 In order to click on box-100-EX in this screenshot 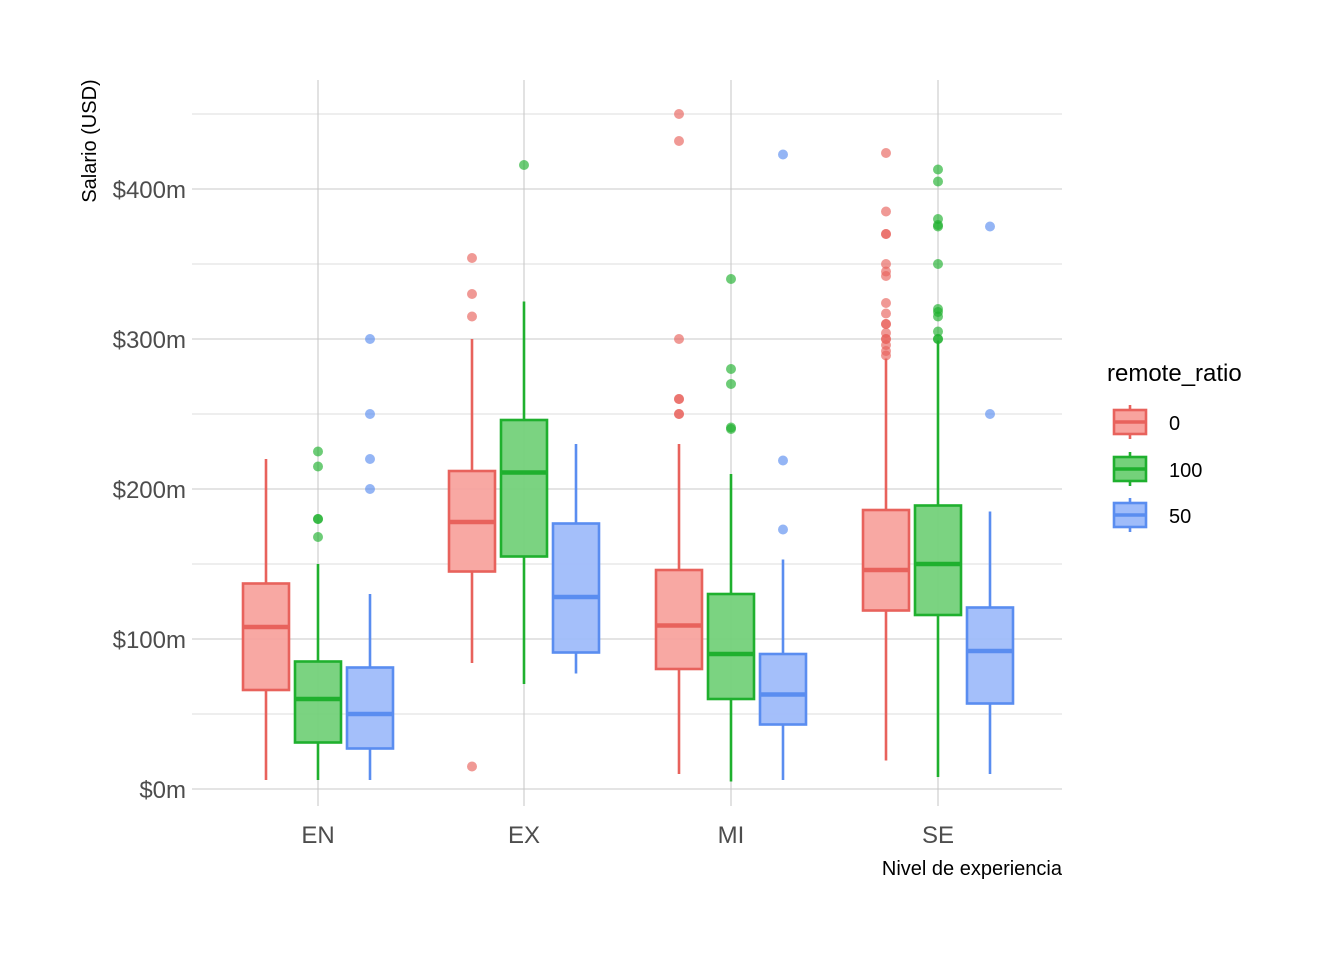, I will do `click(524, 422)`.